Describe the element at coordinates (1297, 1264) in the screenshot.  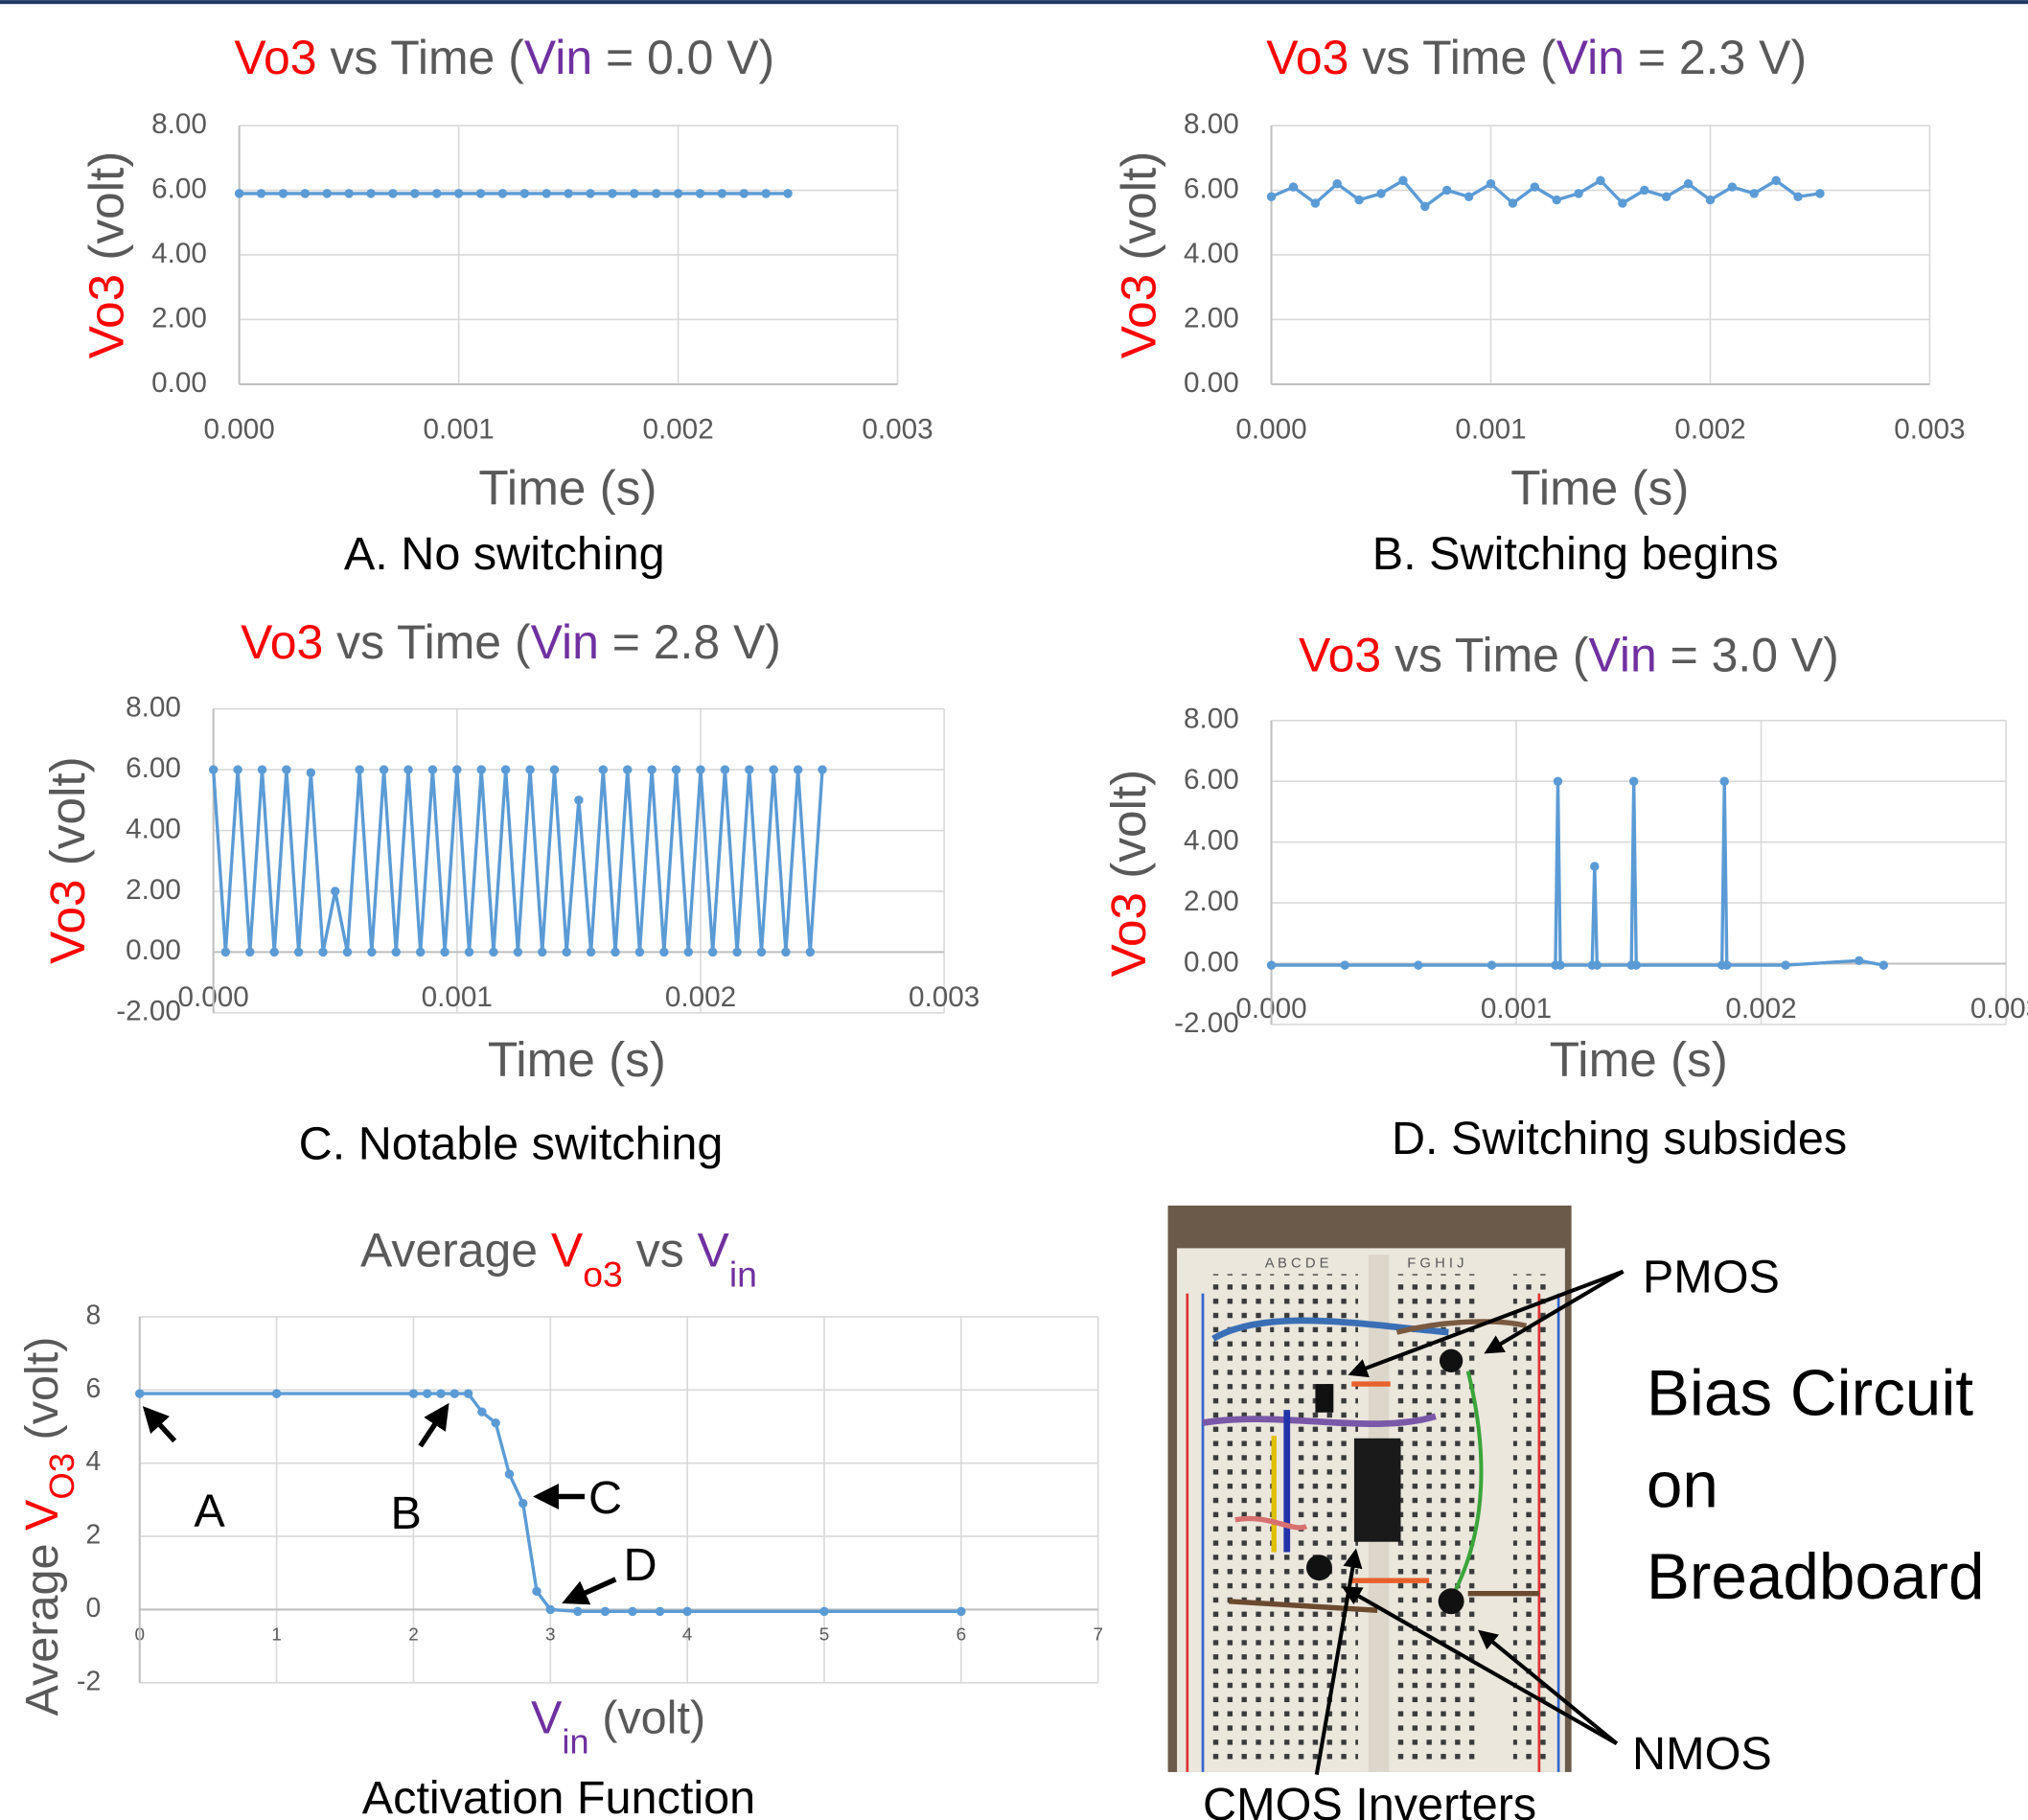
I see `board-text: A B C D E` at that location.